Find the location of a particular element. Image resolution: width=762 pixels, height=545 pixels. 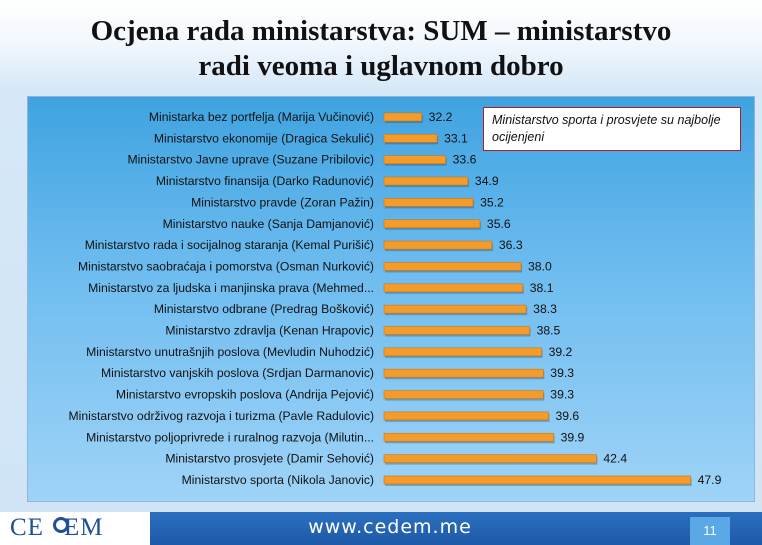

logo-area is located at coordinates (75, 528).